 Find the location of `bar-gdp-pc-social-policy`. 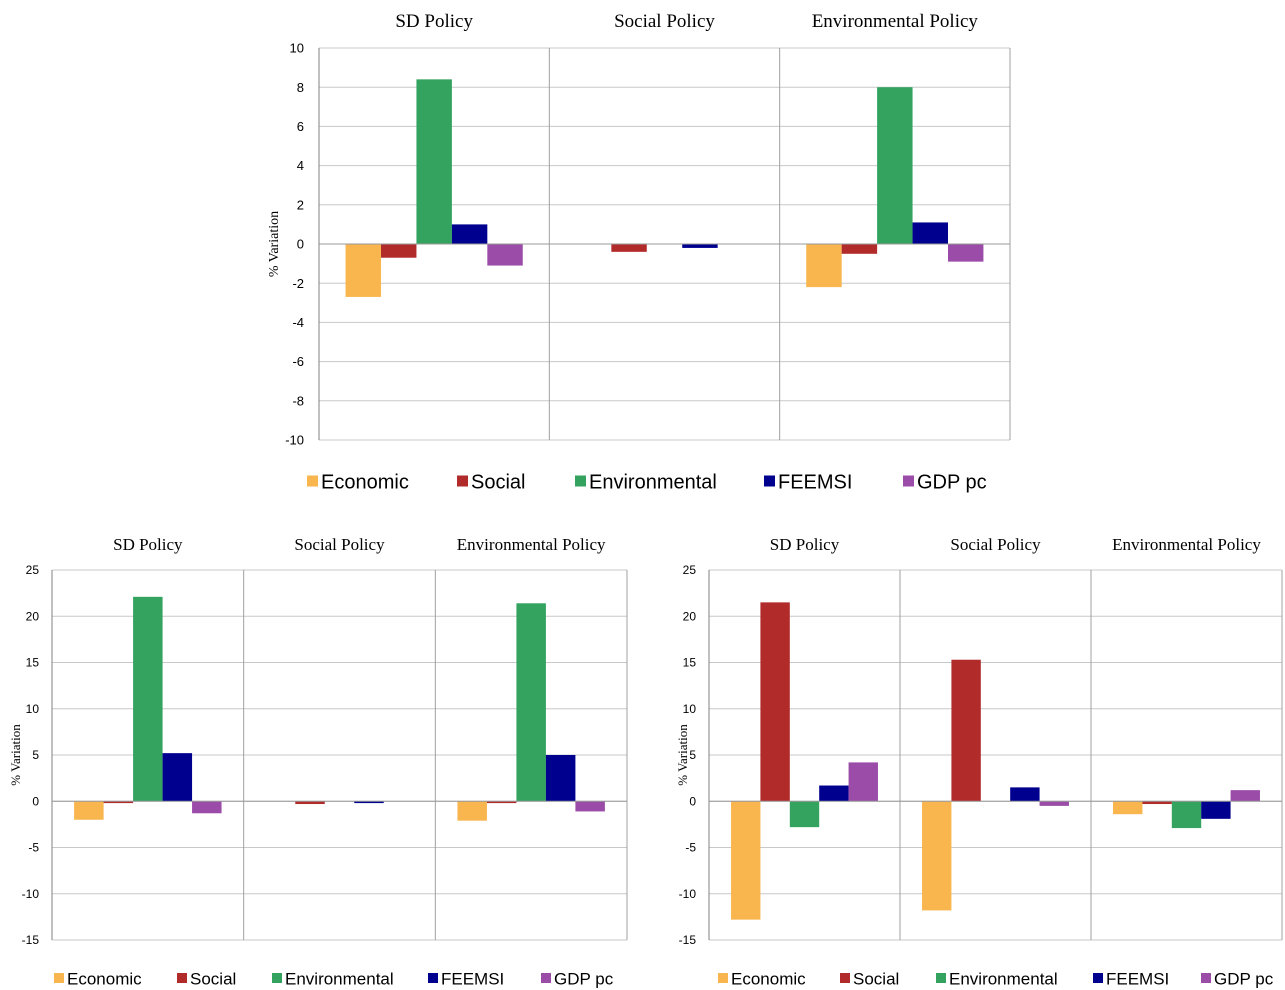

bar-gdp-pc-social-policy is located at coordinates (1054, 803).